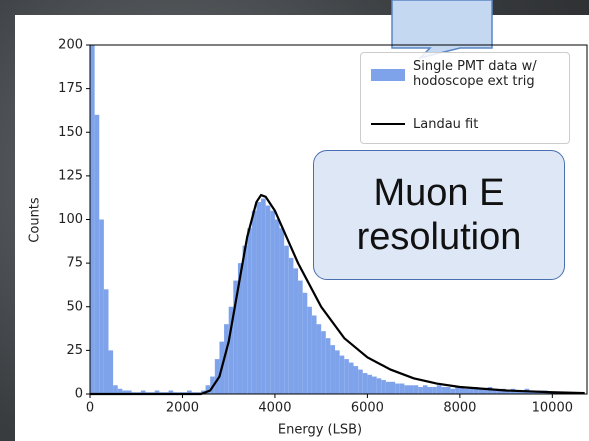 This screenshot has width=589, height=441. Describe the element at coordinates (79, 394) in the screenshot. I see `y-tick-label: 0` at that location.